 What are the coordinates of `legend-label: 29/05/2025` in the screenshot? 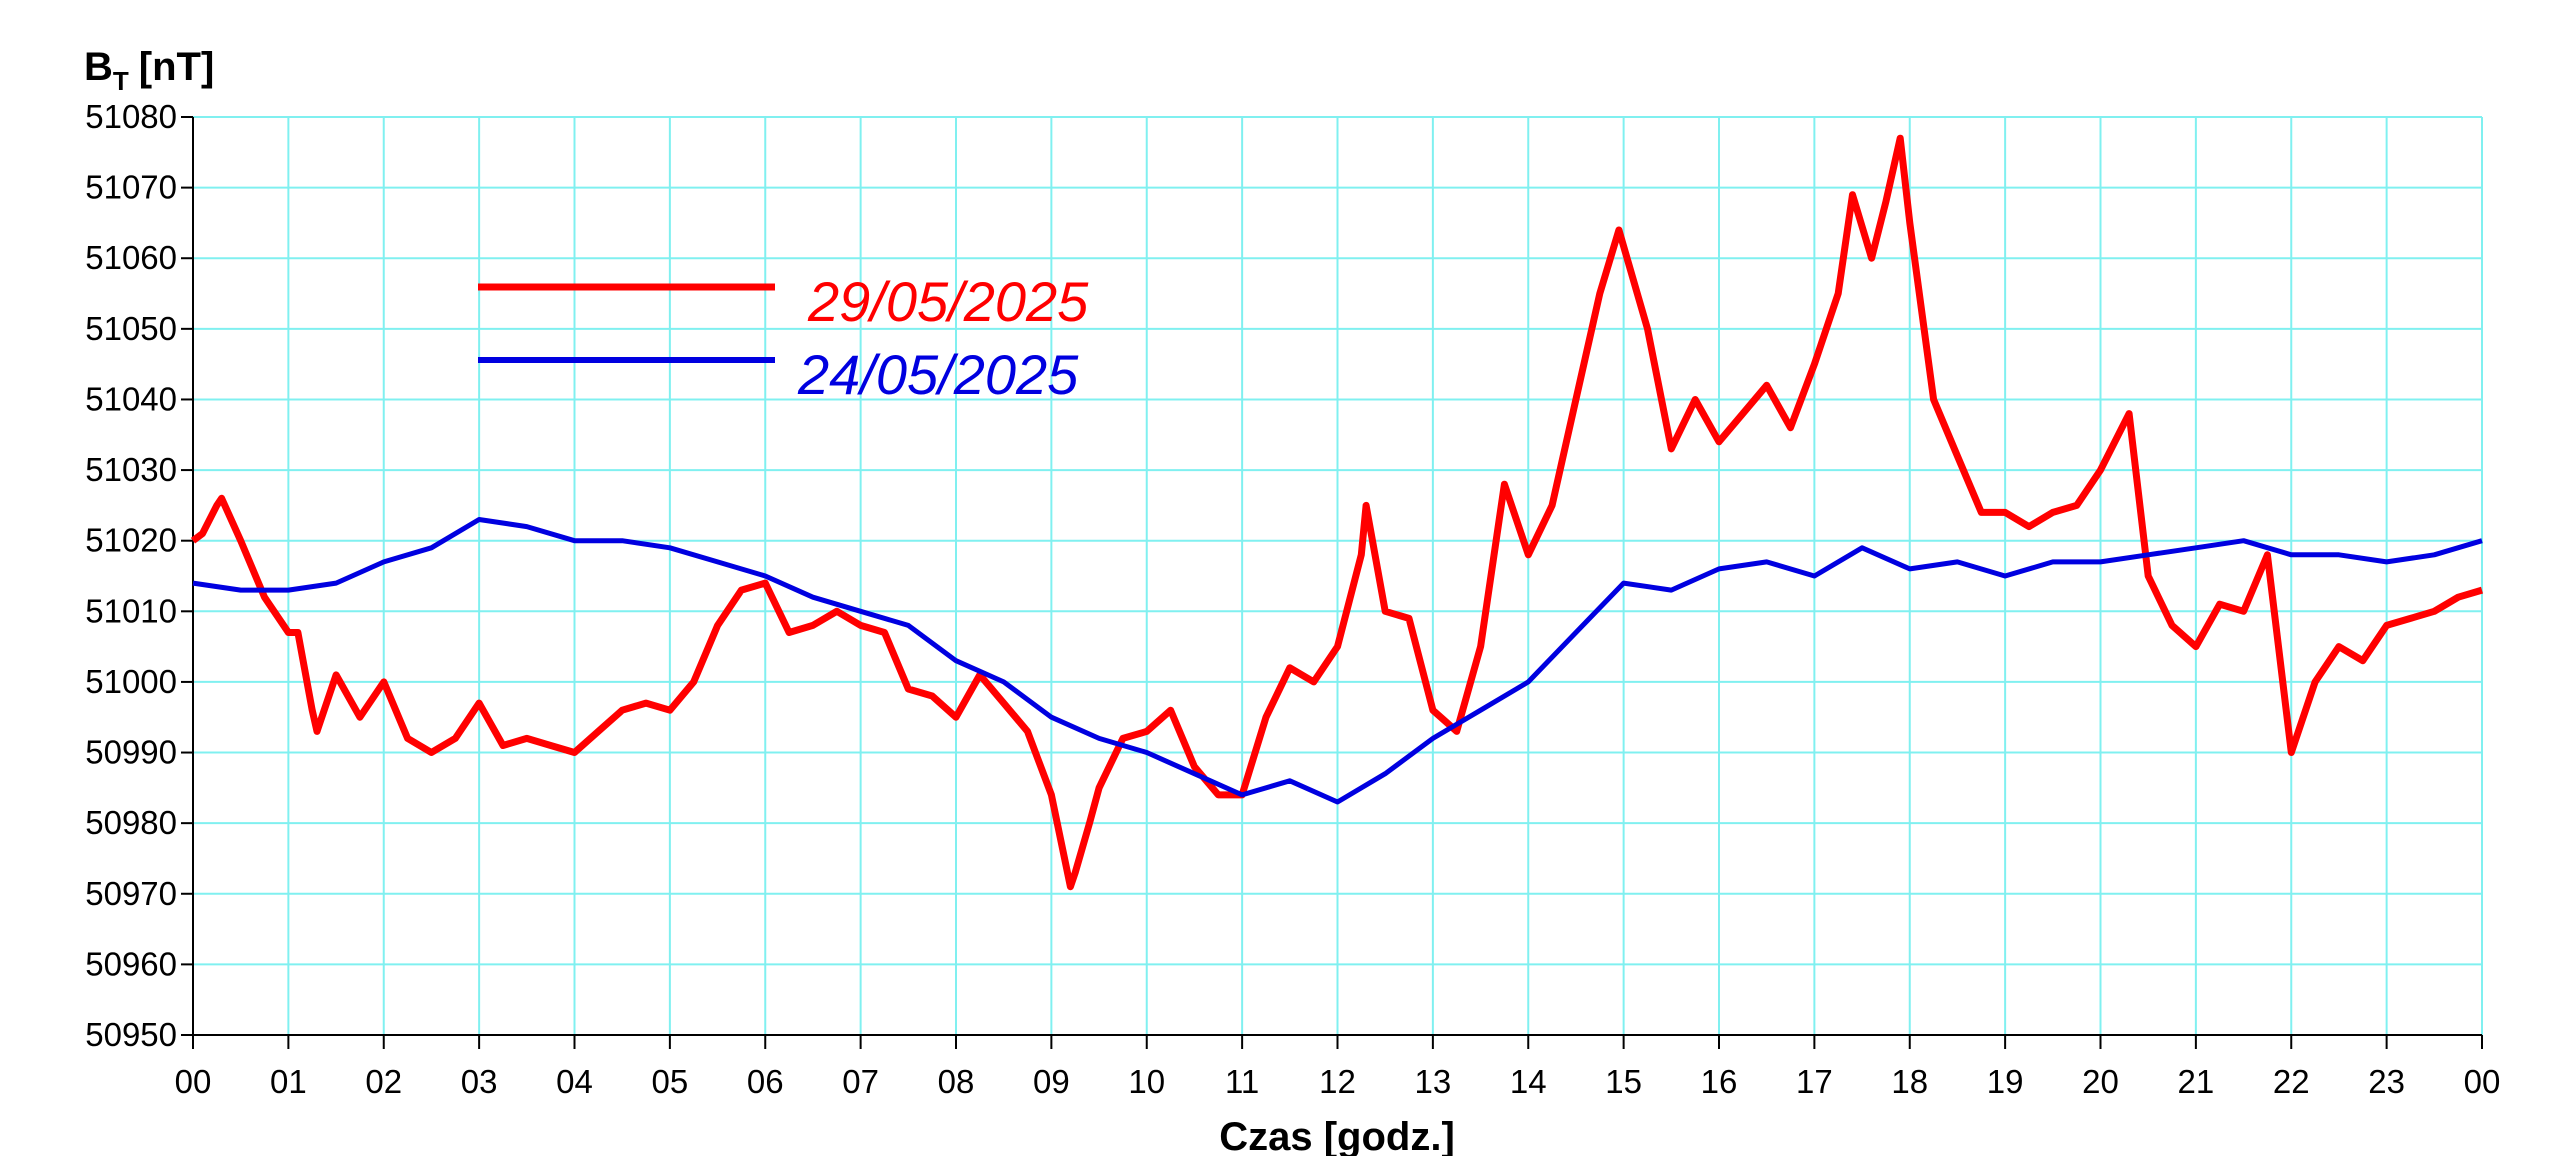 It's located at (948, 301).